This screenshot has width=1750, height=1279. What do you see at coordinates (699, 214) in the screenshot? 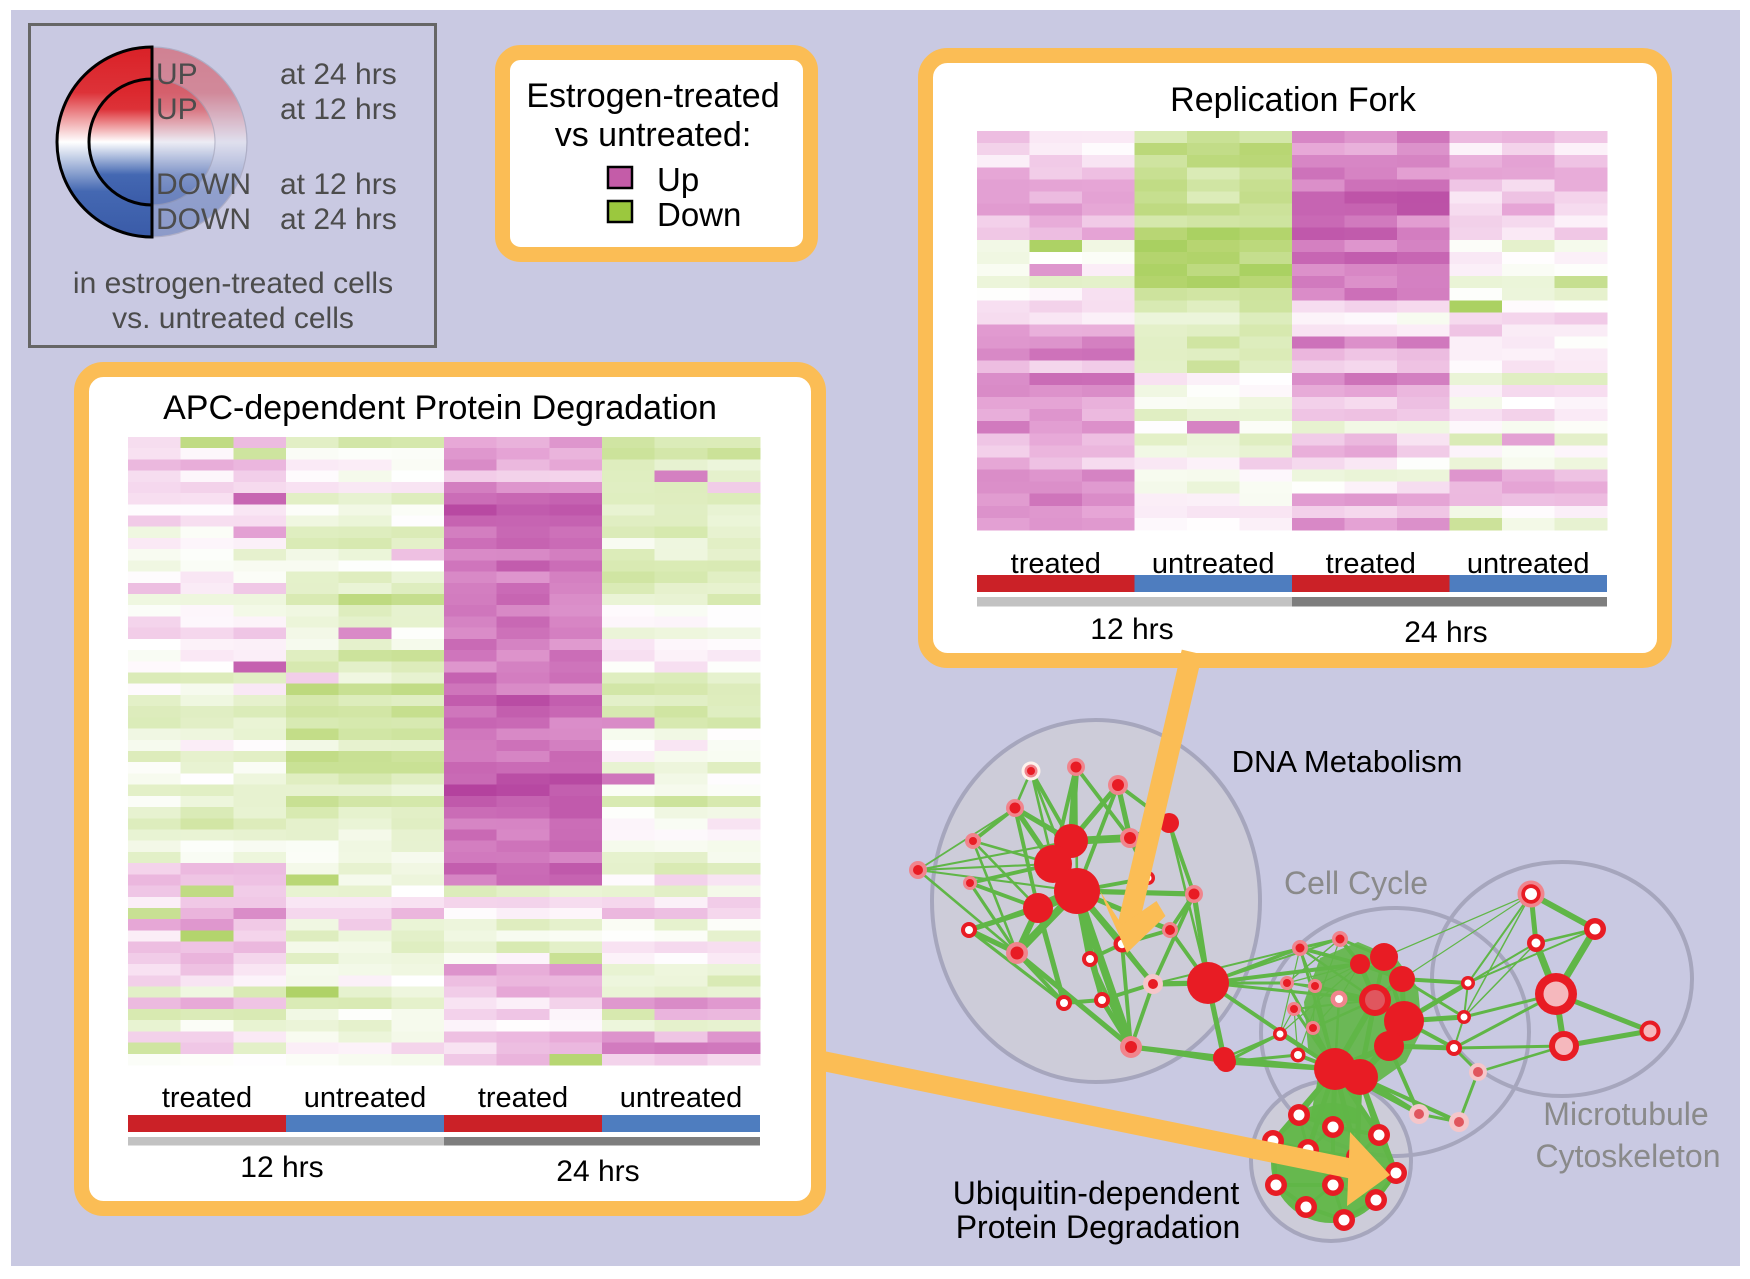
I see `svg-text: Down` at bounding box center [699, 214].